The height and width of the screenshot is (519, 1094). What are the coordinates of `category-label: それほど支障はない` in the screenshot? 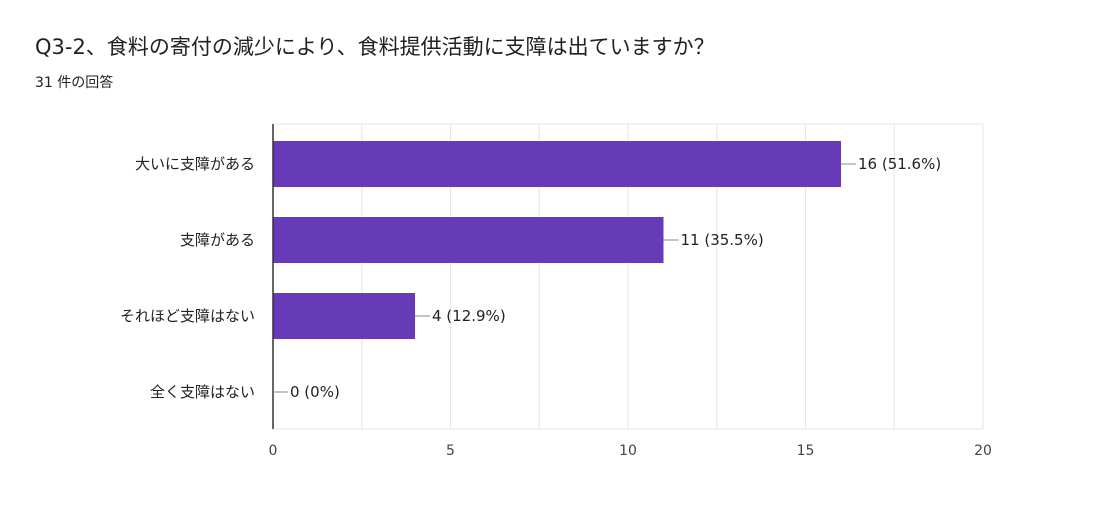 It's located at (187, 316).